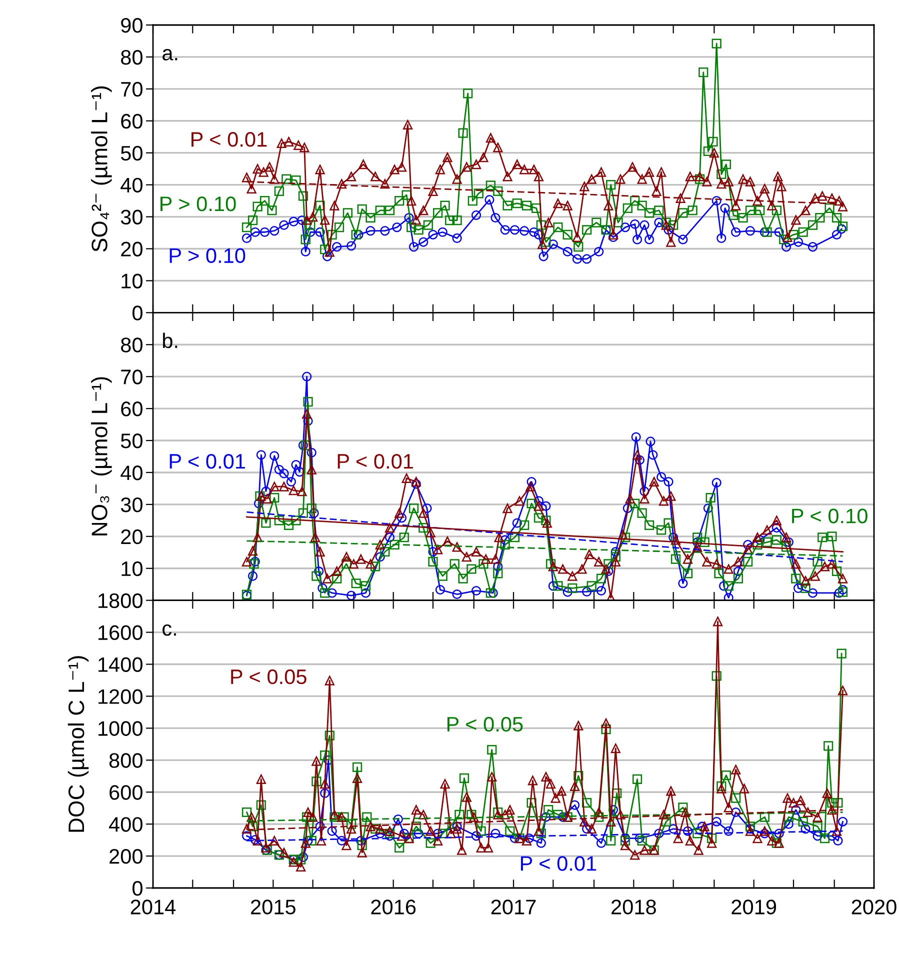 Image resolution: width=899 pixels, height=953 pixels. I want to click on y-axis-title: NO₃⁻ (µmol L⁻¹), so click(101, 456).